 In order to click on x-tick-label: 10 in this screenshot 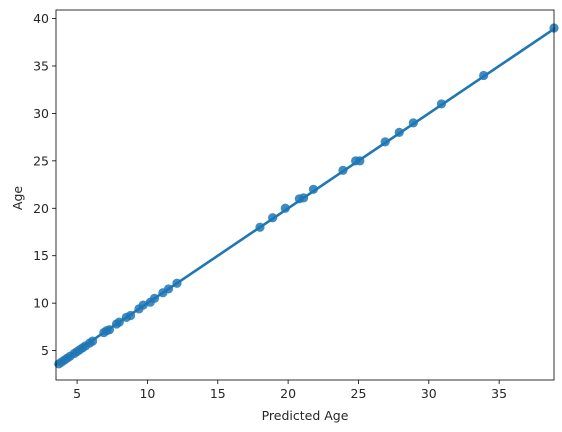, I will do `click(147, 393)`.